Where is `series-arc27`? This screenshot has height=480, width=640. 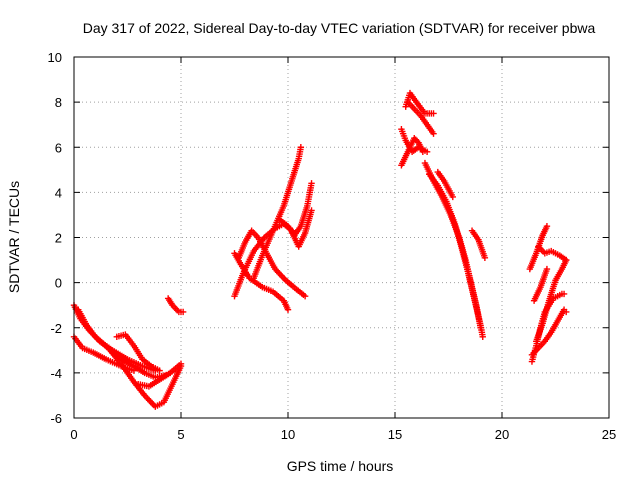 series-arc27 is located at coordinates (540, 284).